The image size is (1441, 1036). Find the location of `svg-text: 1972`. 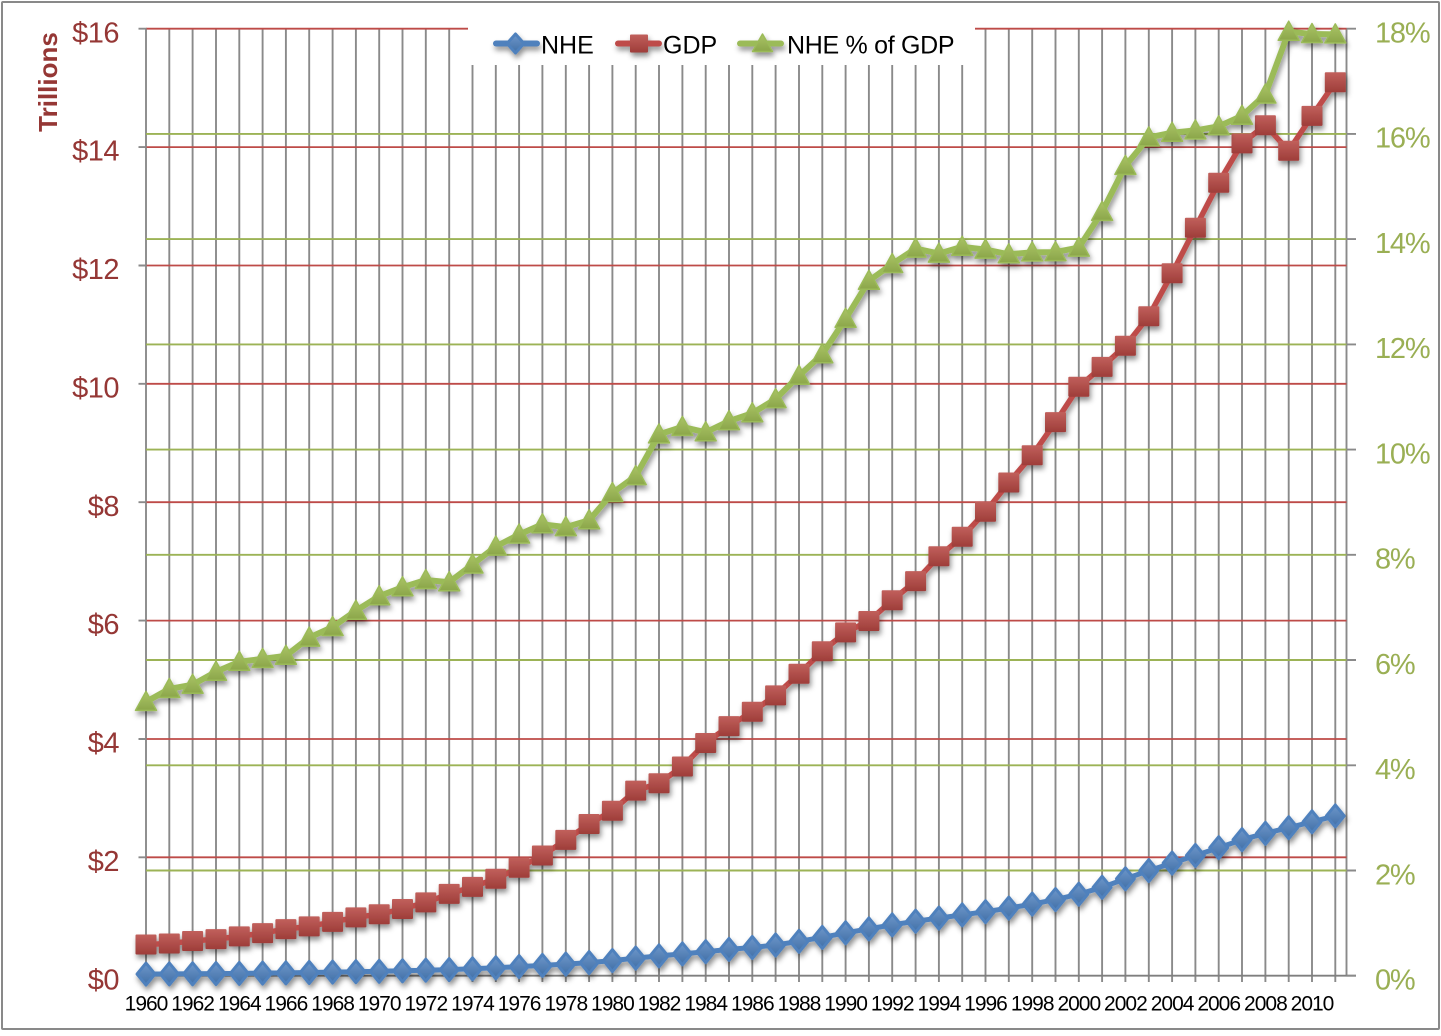

svg-text: 1972 is located at coordinates (425, 1004).